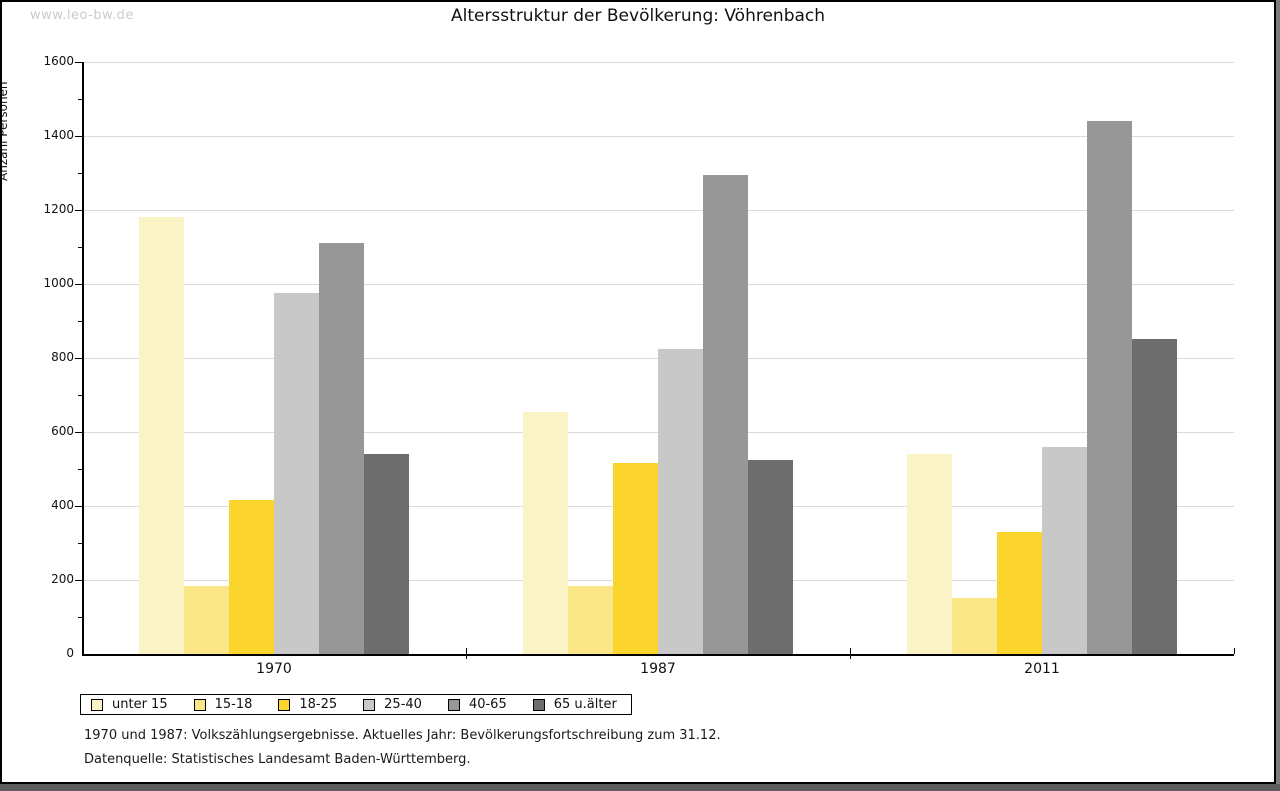 The height and width of the screenshot is (791, 1280). Describe the element at coordinates (590, 620) in the screenshot. I see `bar-15-18-1987` at that location.